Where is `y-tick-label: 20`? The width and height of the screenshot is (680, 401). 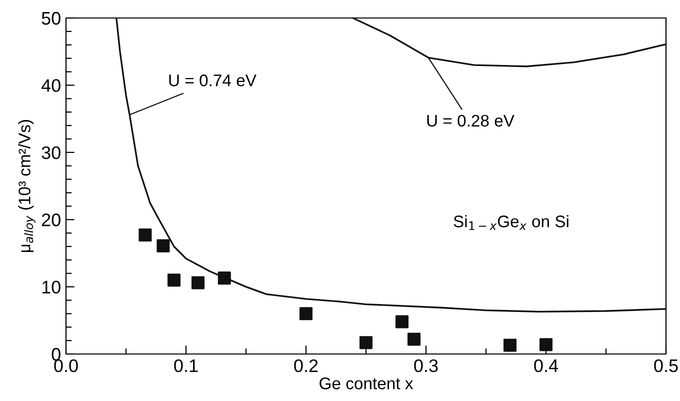
y-tick-label: 20 is located at coordinates (51, 220).